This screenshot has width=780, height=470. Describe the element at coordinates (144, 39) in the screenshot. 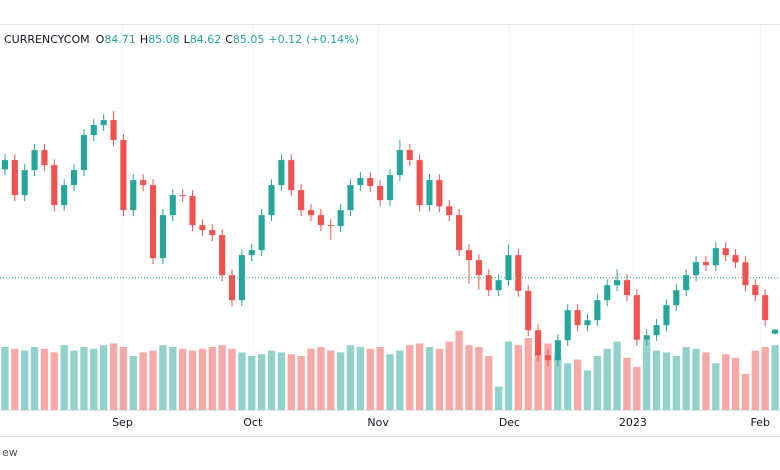

I see `ohlc-label: H` at that location.